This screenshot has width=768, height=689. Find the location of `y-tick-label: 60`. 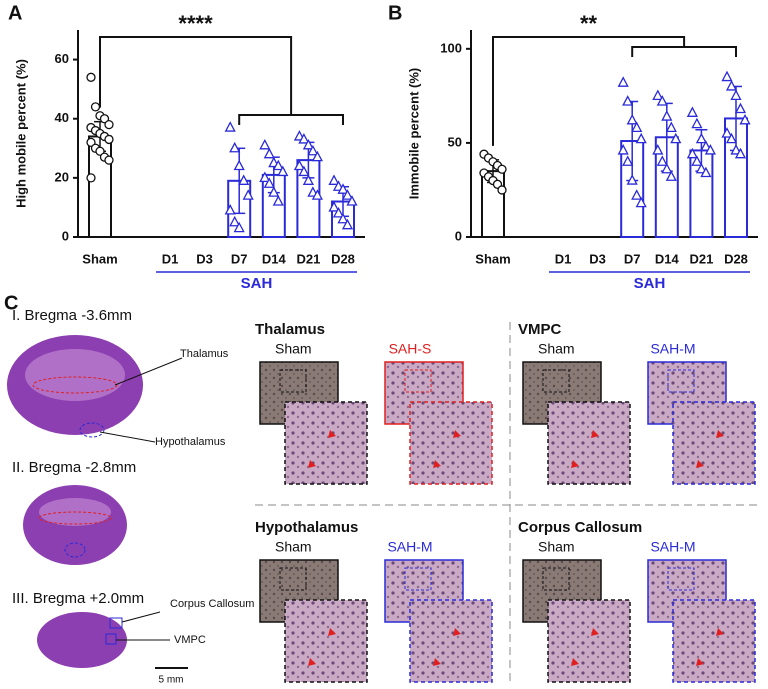

y-tick-label: 60 is located at coordinates (62, 58).